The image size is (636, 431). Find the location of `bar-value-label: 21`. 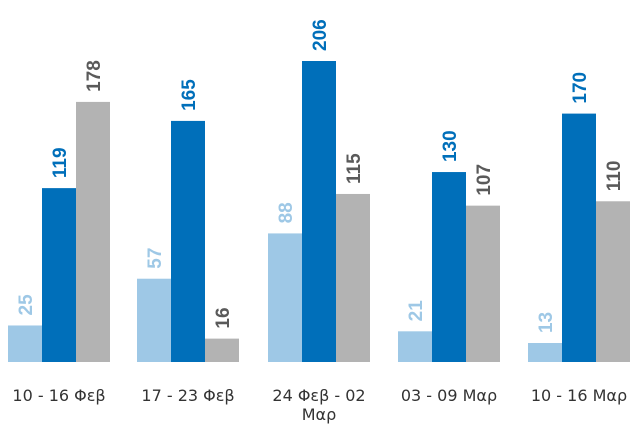

bar-value-label: 21 is located at coordinates (416, 311).